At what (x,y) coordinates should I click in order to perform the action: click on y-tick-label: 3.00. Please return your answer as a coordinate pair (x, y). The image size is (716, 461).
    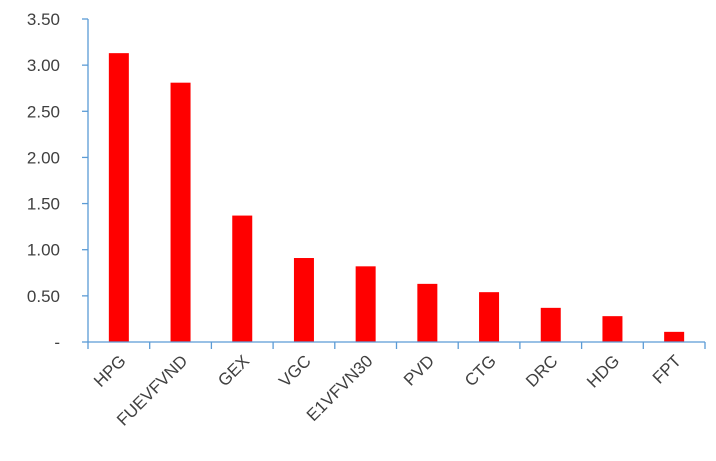
    Looking at the image, I should click on (43, 65).